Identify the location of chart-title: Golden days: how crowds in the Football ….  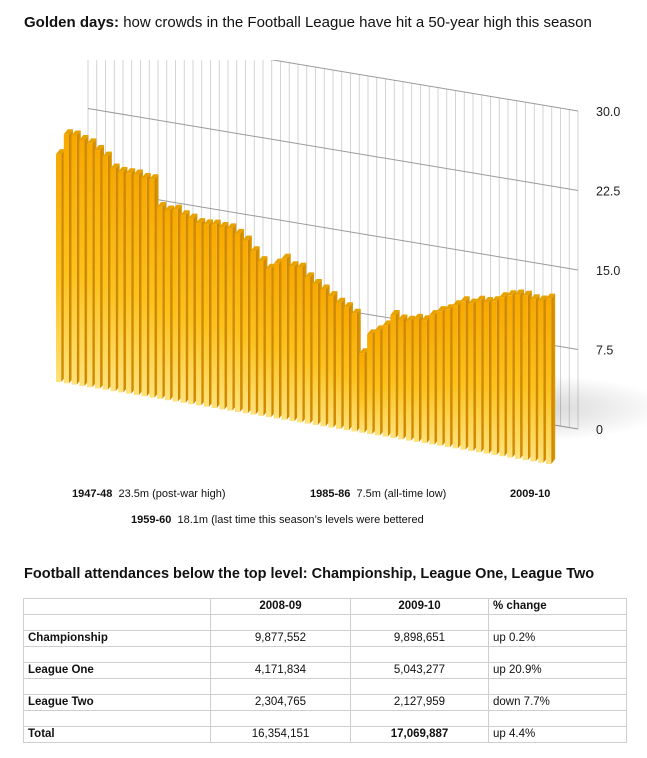
(308, 22).